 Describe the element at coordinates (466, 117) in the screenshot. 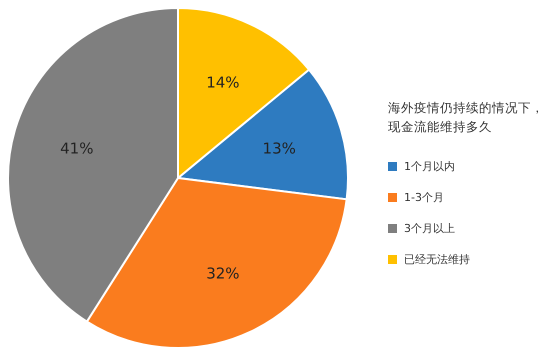

I see `legend-title: 海外疫情仍持续的情况下，现金流能维持多久` at that location.